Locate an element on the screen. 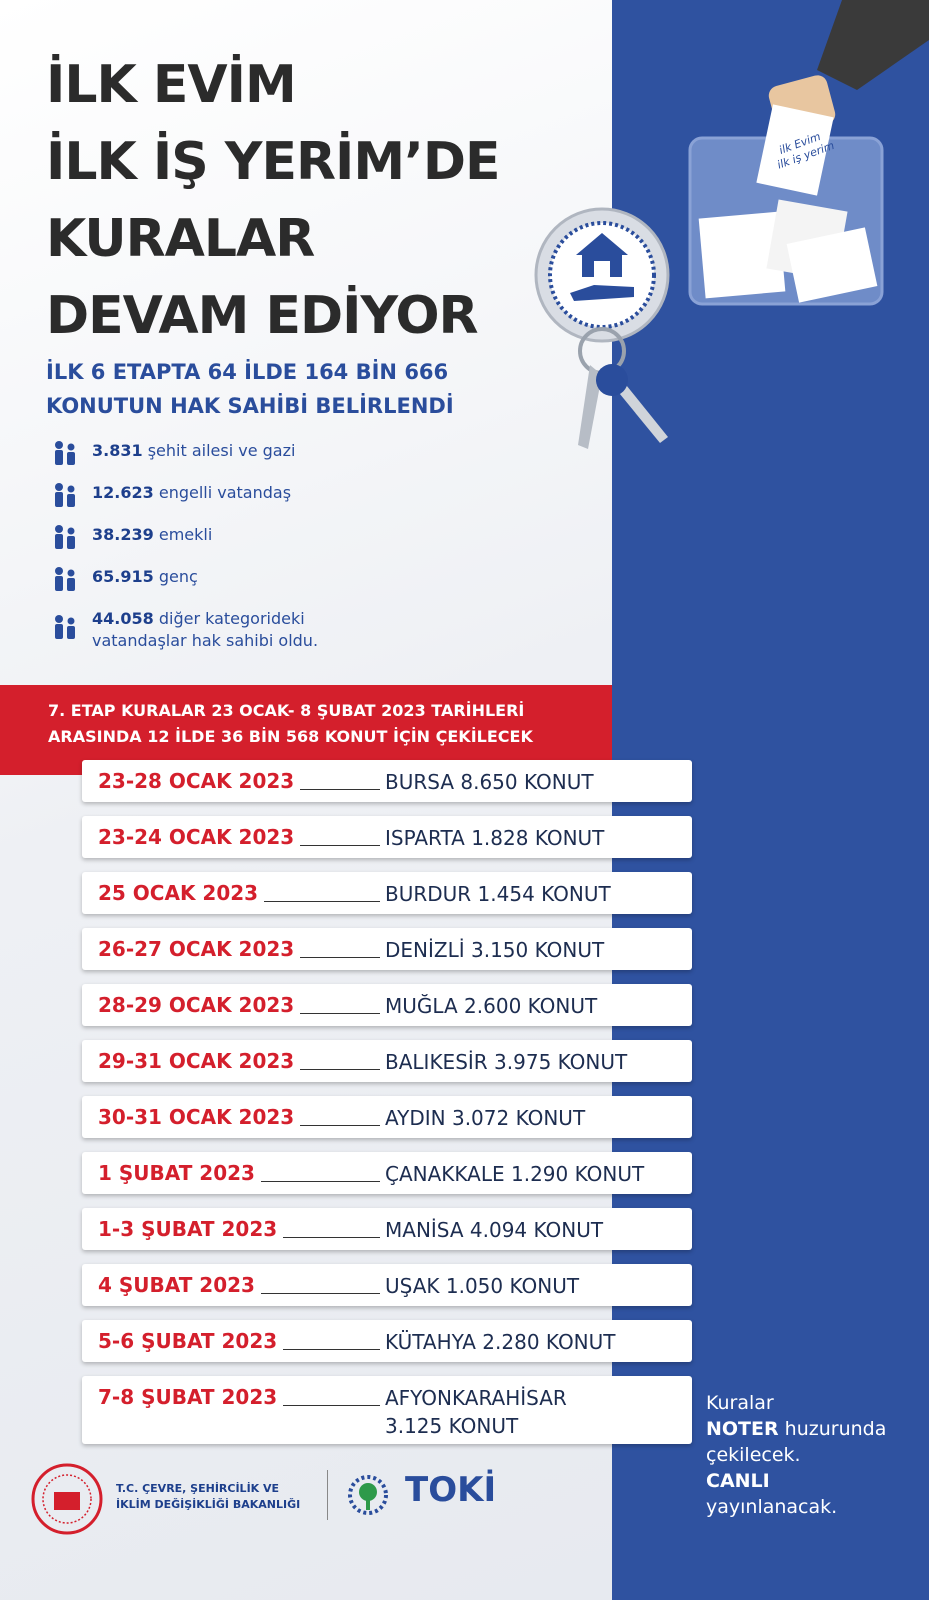 This screenshot has width=929, height=1600. stat-text: şehit ailesi ve gazi is located at coordinates (221, 450).